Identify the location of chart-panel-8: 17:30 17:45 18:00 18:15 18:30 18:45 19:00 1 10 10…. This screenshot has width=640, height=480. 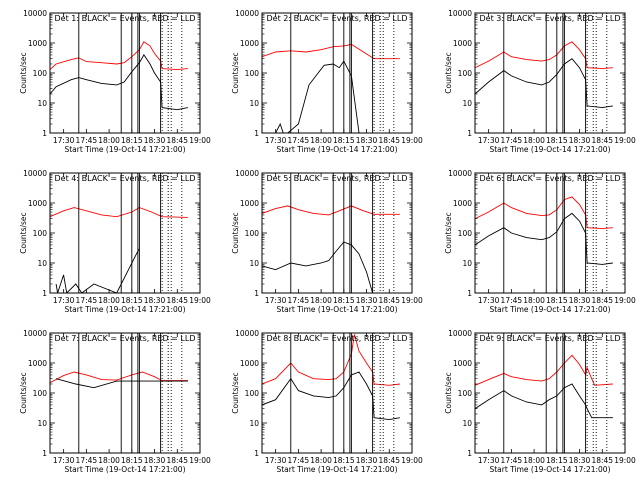
(327, 401).